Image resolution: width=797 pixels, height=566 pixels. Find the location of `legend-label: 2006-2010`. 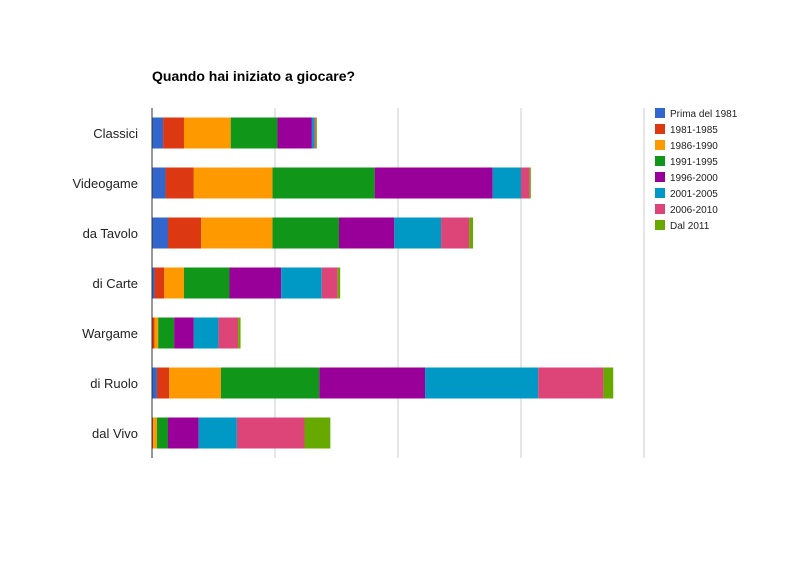

legend-label: 2006-2010 is located at coordinates (694, 210).